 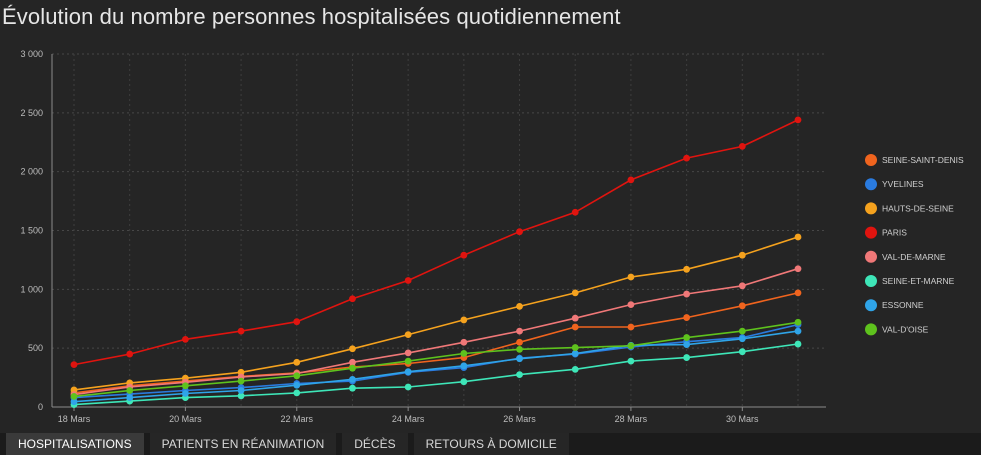 What do you see at coordinates (871, 256) in the screenshot?
I see `legend-marker-val-de-marne` at bounding box center [871, 256].